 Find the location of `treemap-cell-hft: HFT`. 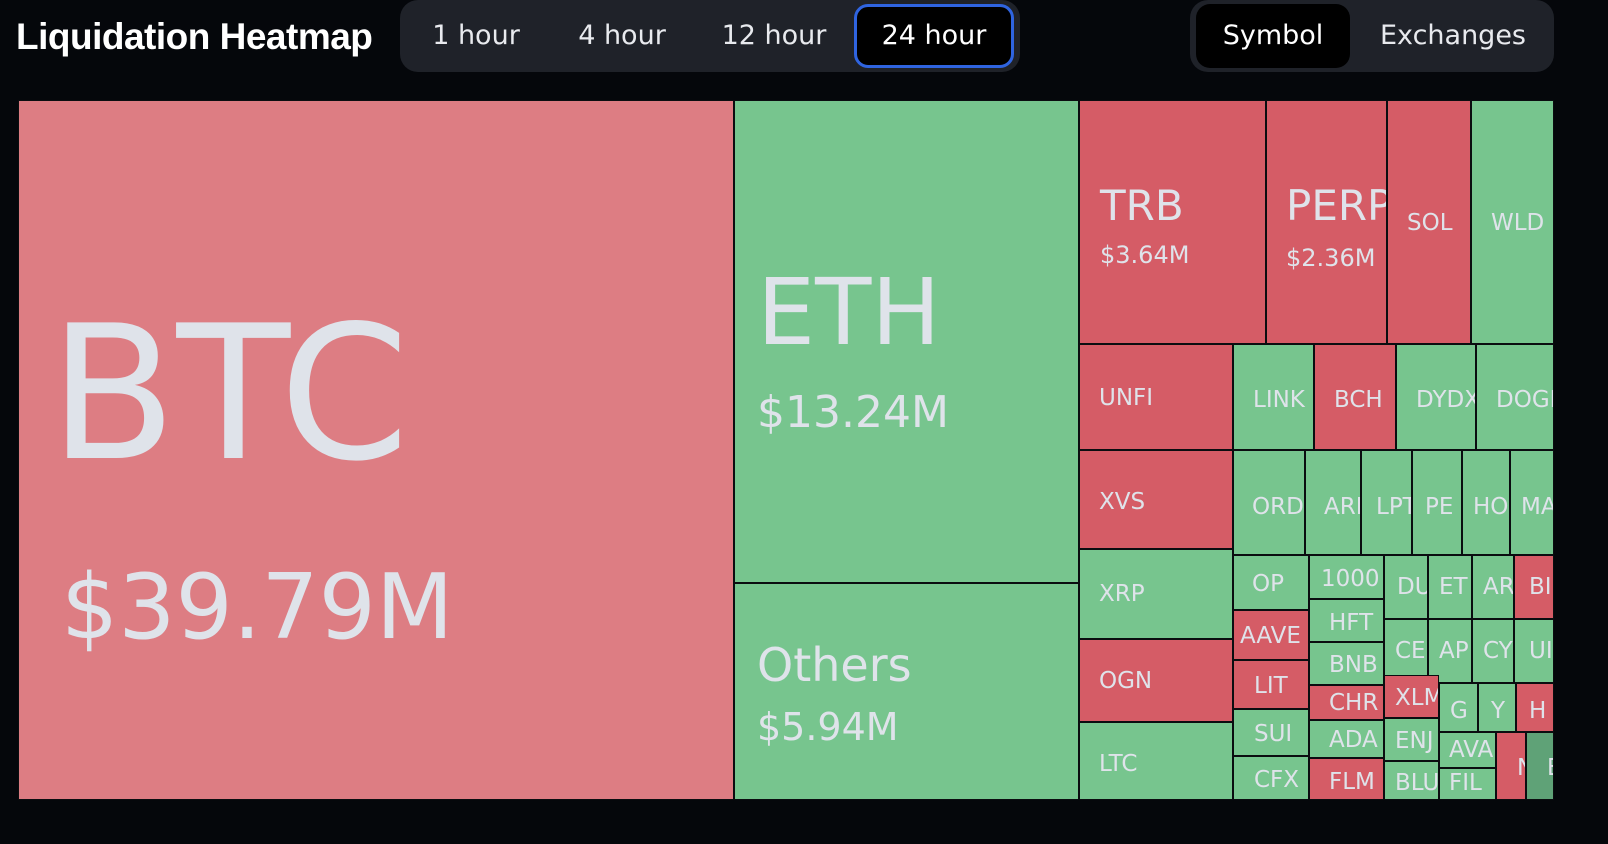

treemap-cell-hft: HFT is located at coordinates (1346, 620).